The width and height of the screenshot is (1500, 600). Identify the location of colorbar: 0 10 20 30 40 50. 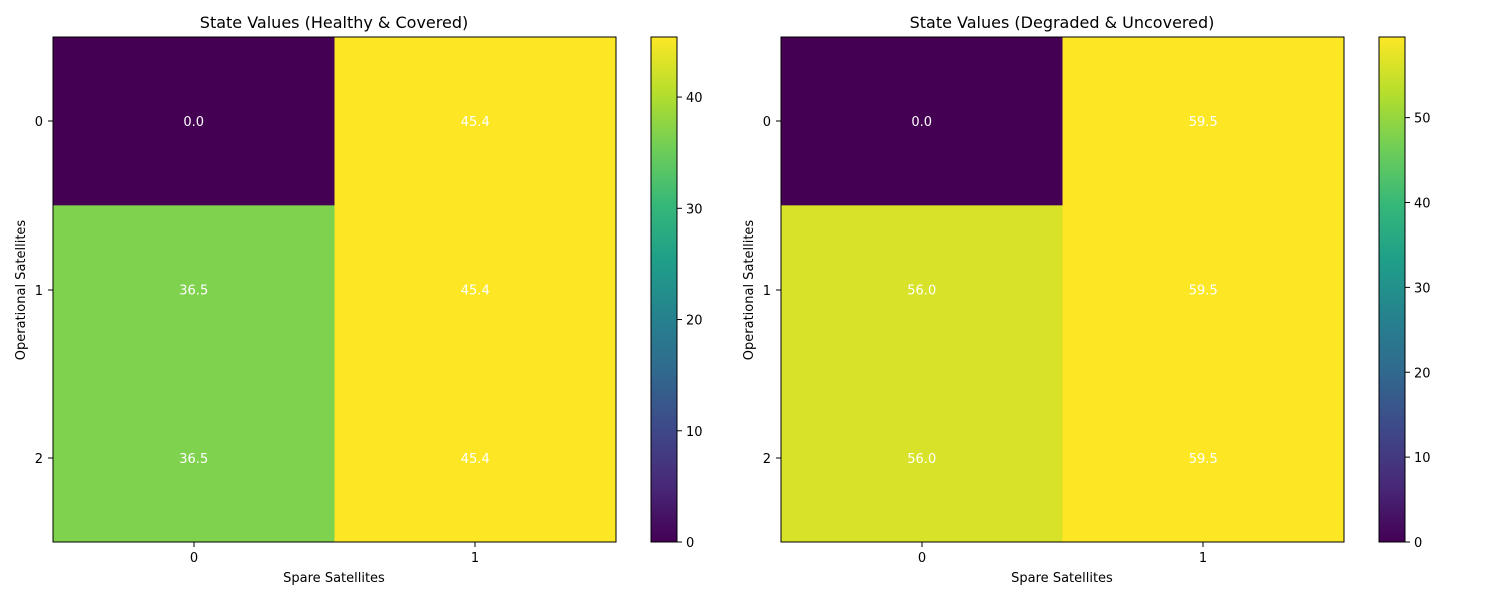
(1404, 293).